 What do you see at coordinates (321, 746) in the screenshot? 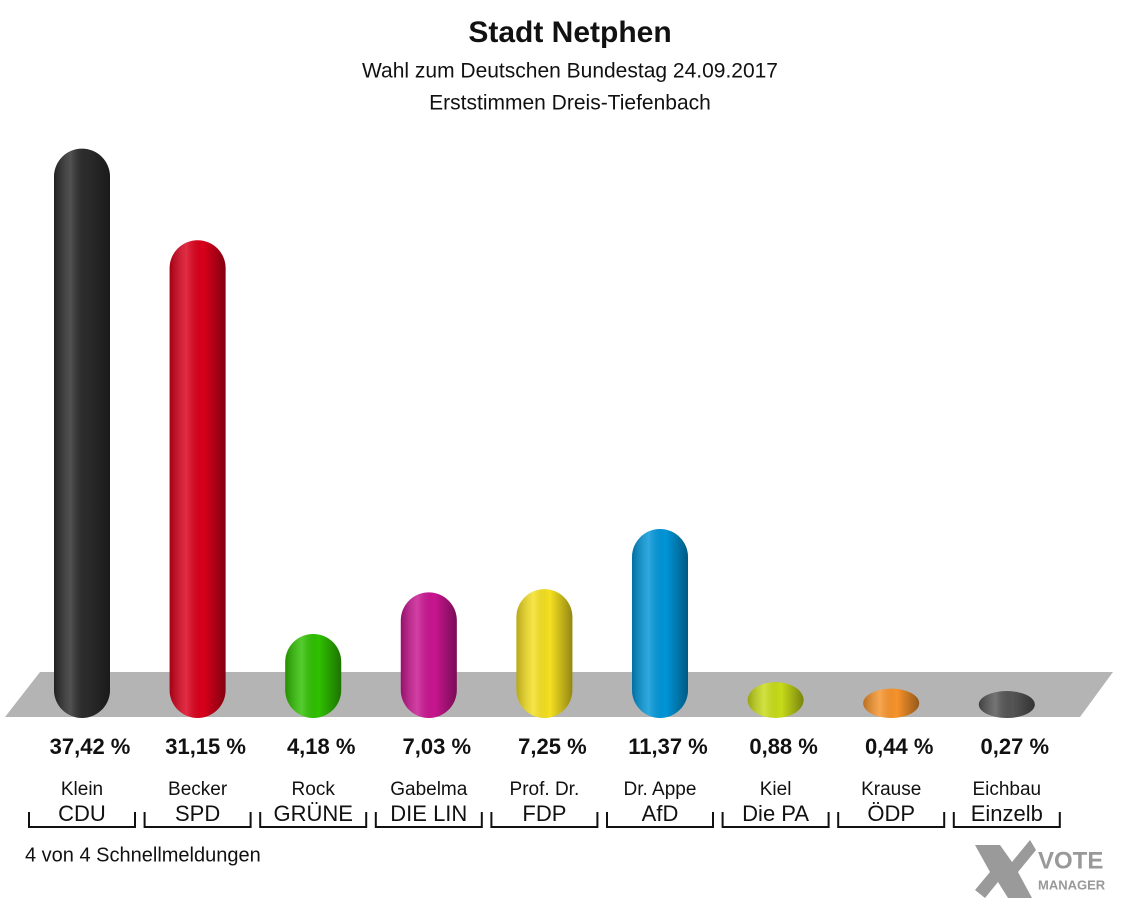
I see `value-label: 4,18 %` at bounding box center [321, 746].